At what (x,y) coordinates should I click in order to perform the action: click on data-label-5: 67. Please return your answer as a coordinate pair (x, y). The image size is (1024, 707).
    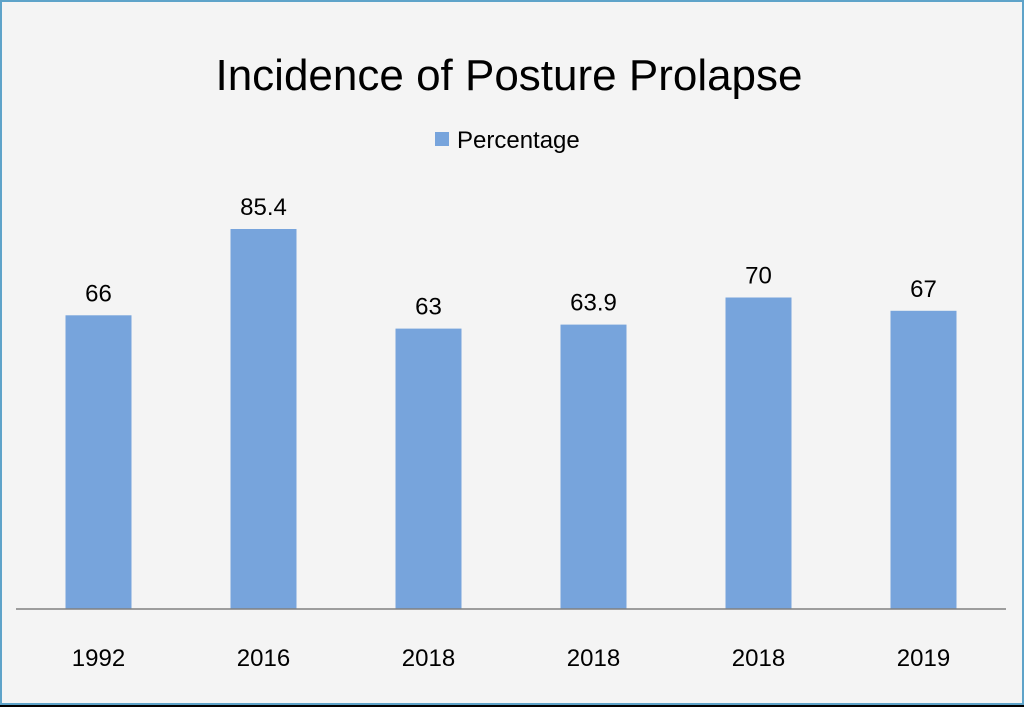
    Looking at the image, I should click on (923, 289).